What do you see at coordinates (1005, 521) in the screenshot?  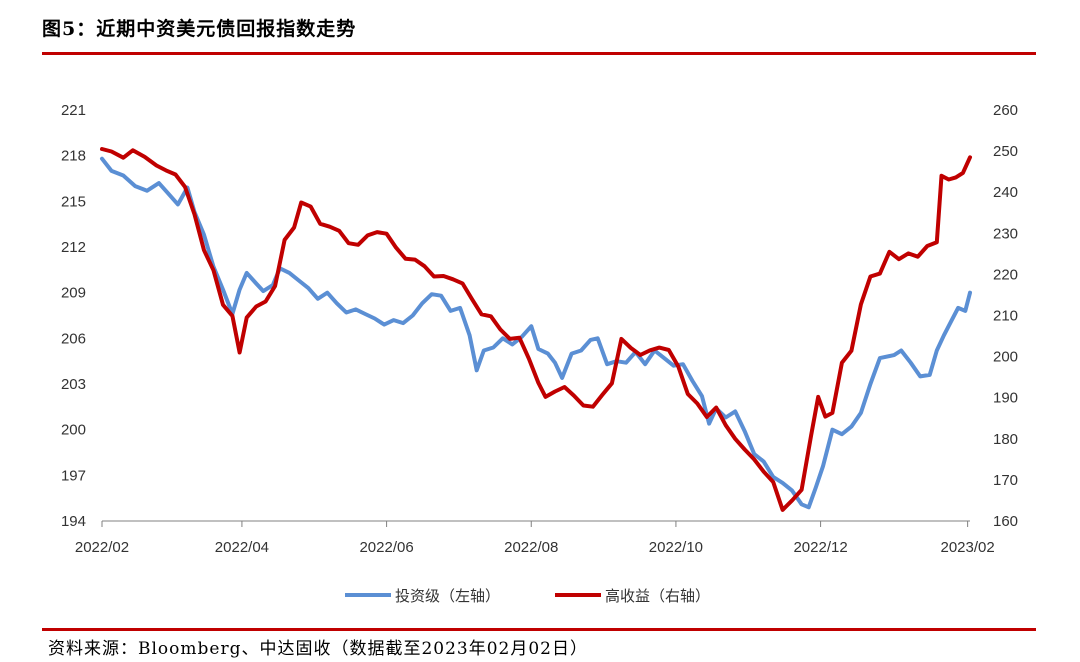 I see `y-right-tick-label: 160` at bounding box center [1005, 521].